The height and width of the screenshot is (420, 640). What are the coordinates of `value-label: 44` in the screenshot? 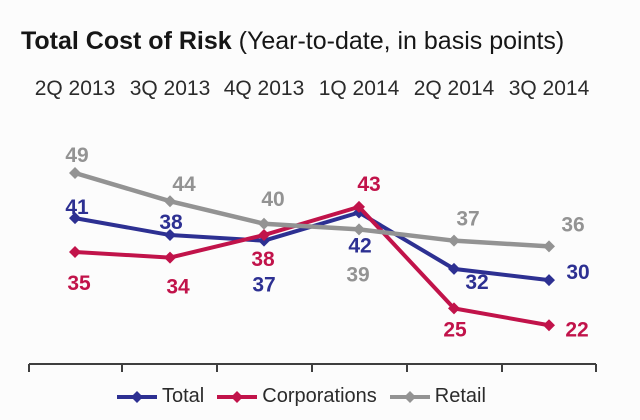 It's located at (184, 184).